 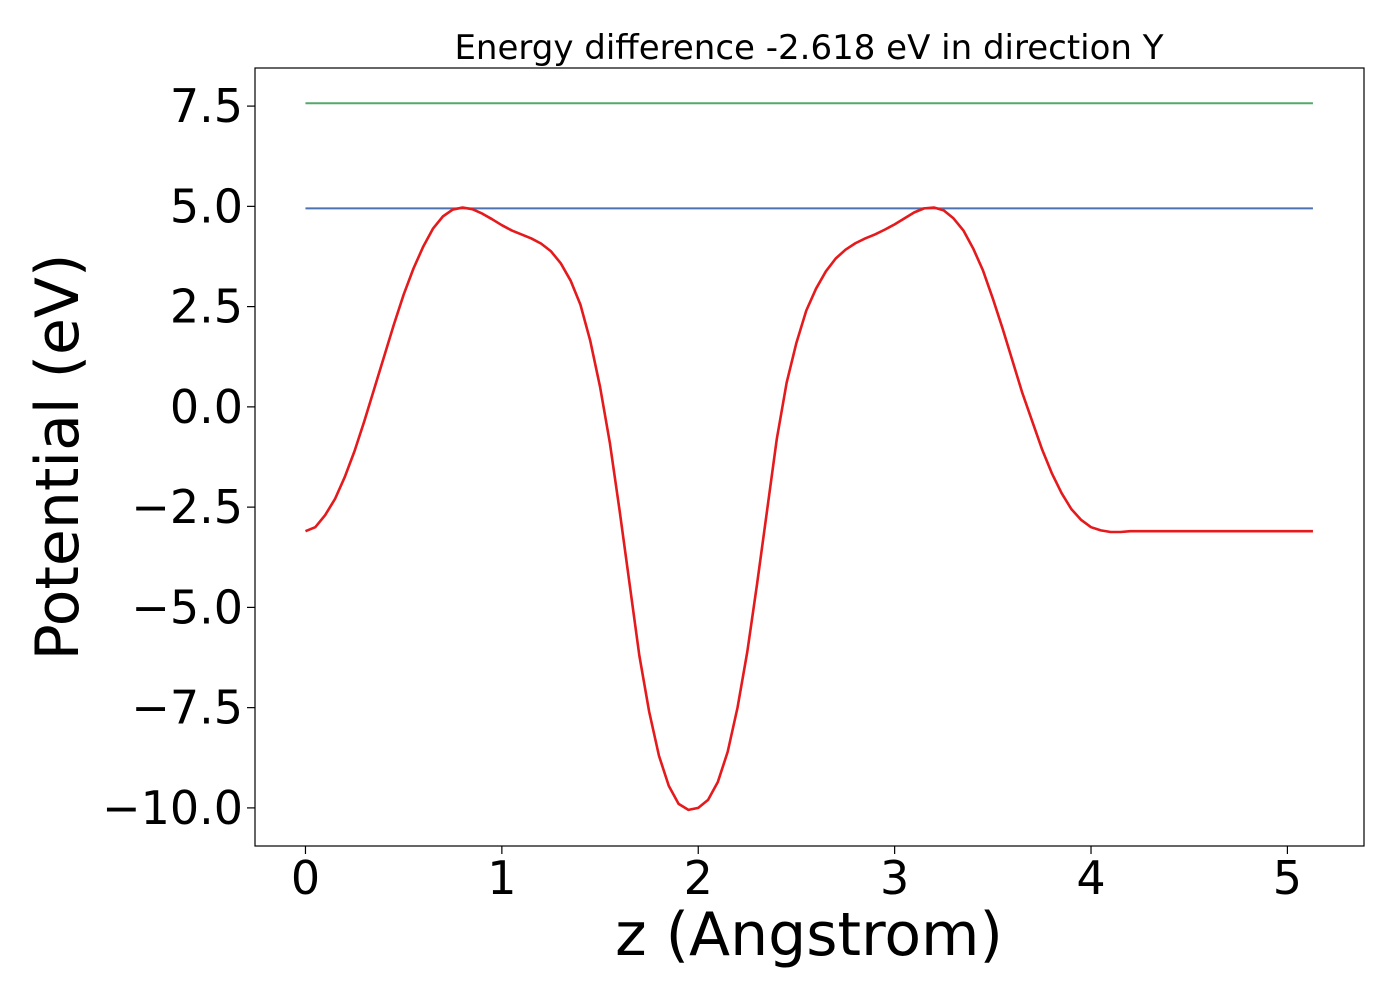 What do you see at coordinates (305, 878) in the screenshot?
I see `x-tick-label: 0` at bounding box center [305, 878].